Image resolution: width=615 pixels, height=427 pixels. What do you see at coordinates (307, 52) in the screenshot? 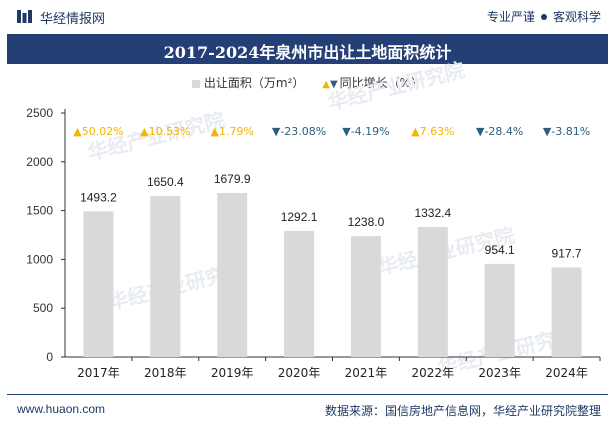
I see `chart-title: 2017-2024年泉州市出让土地面积统计` at bounding box center [307, 52].